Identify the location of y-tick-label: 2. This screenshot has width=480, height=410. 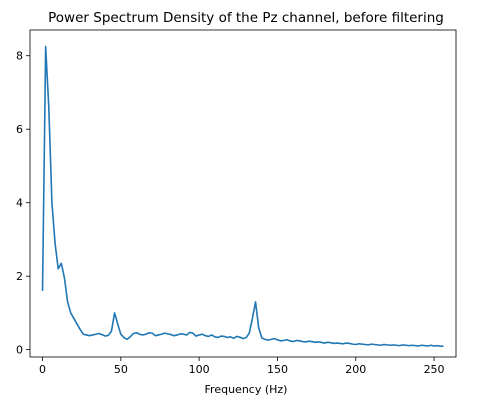
(19, 276).